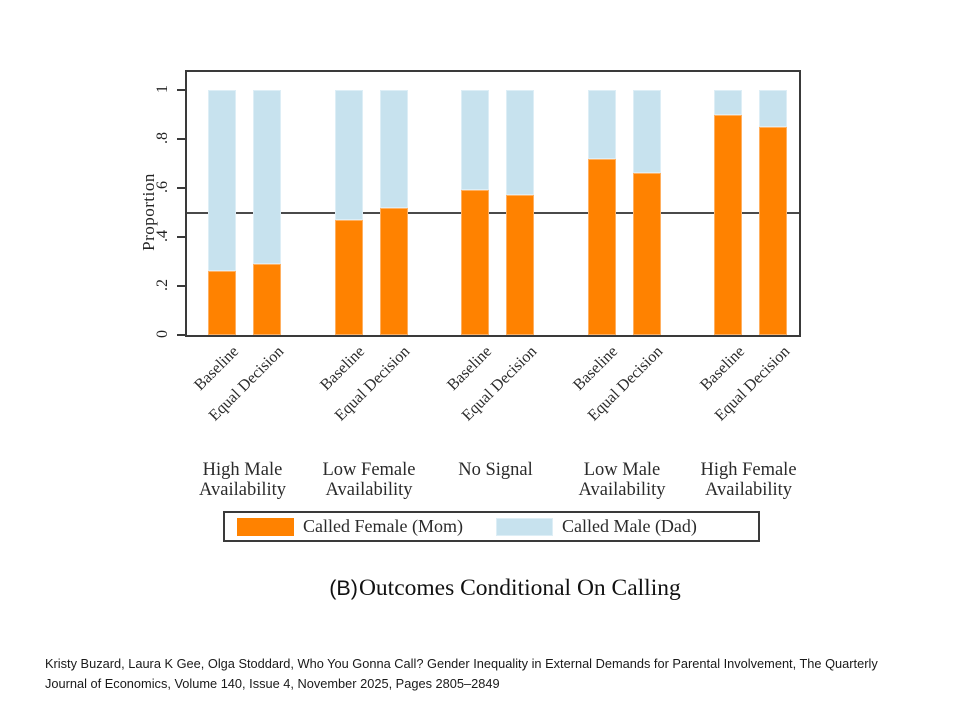 This screenshot has height=720, width=960. I want to click on legend-swatch-called-male, so click(524, 526).